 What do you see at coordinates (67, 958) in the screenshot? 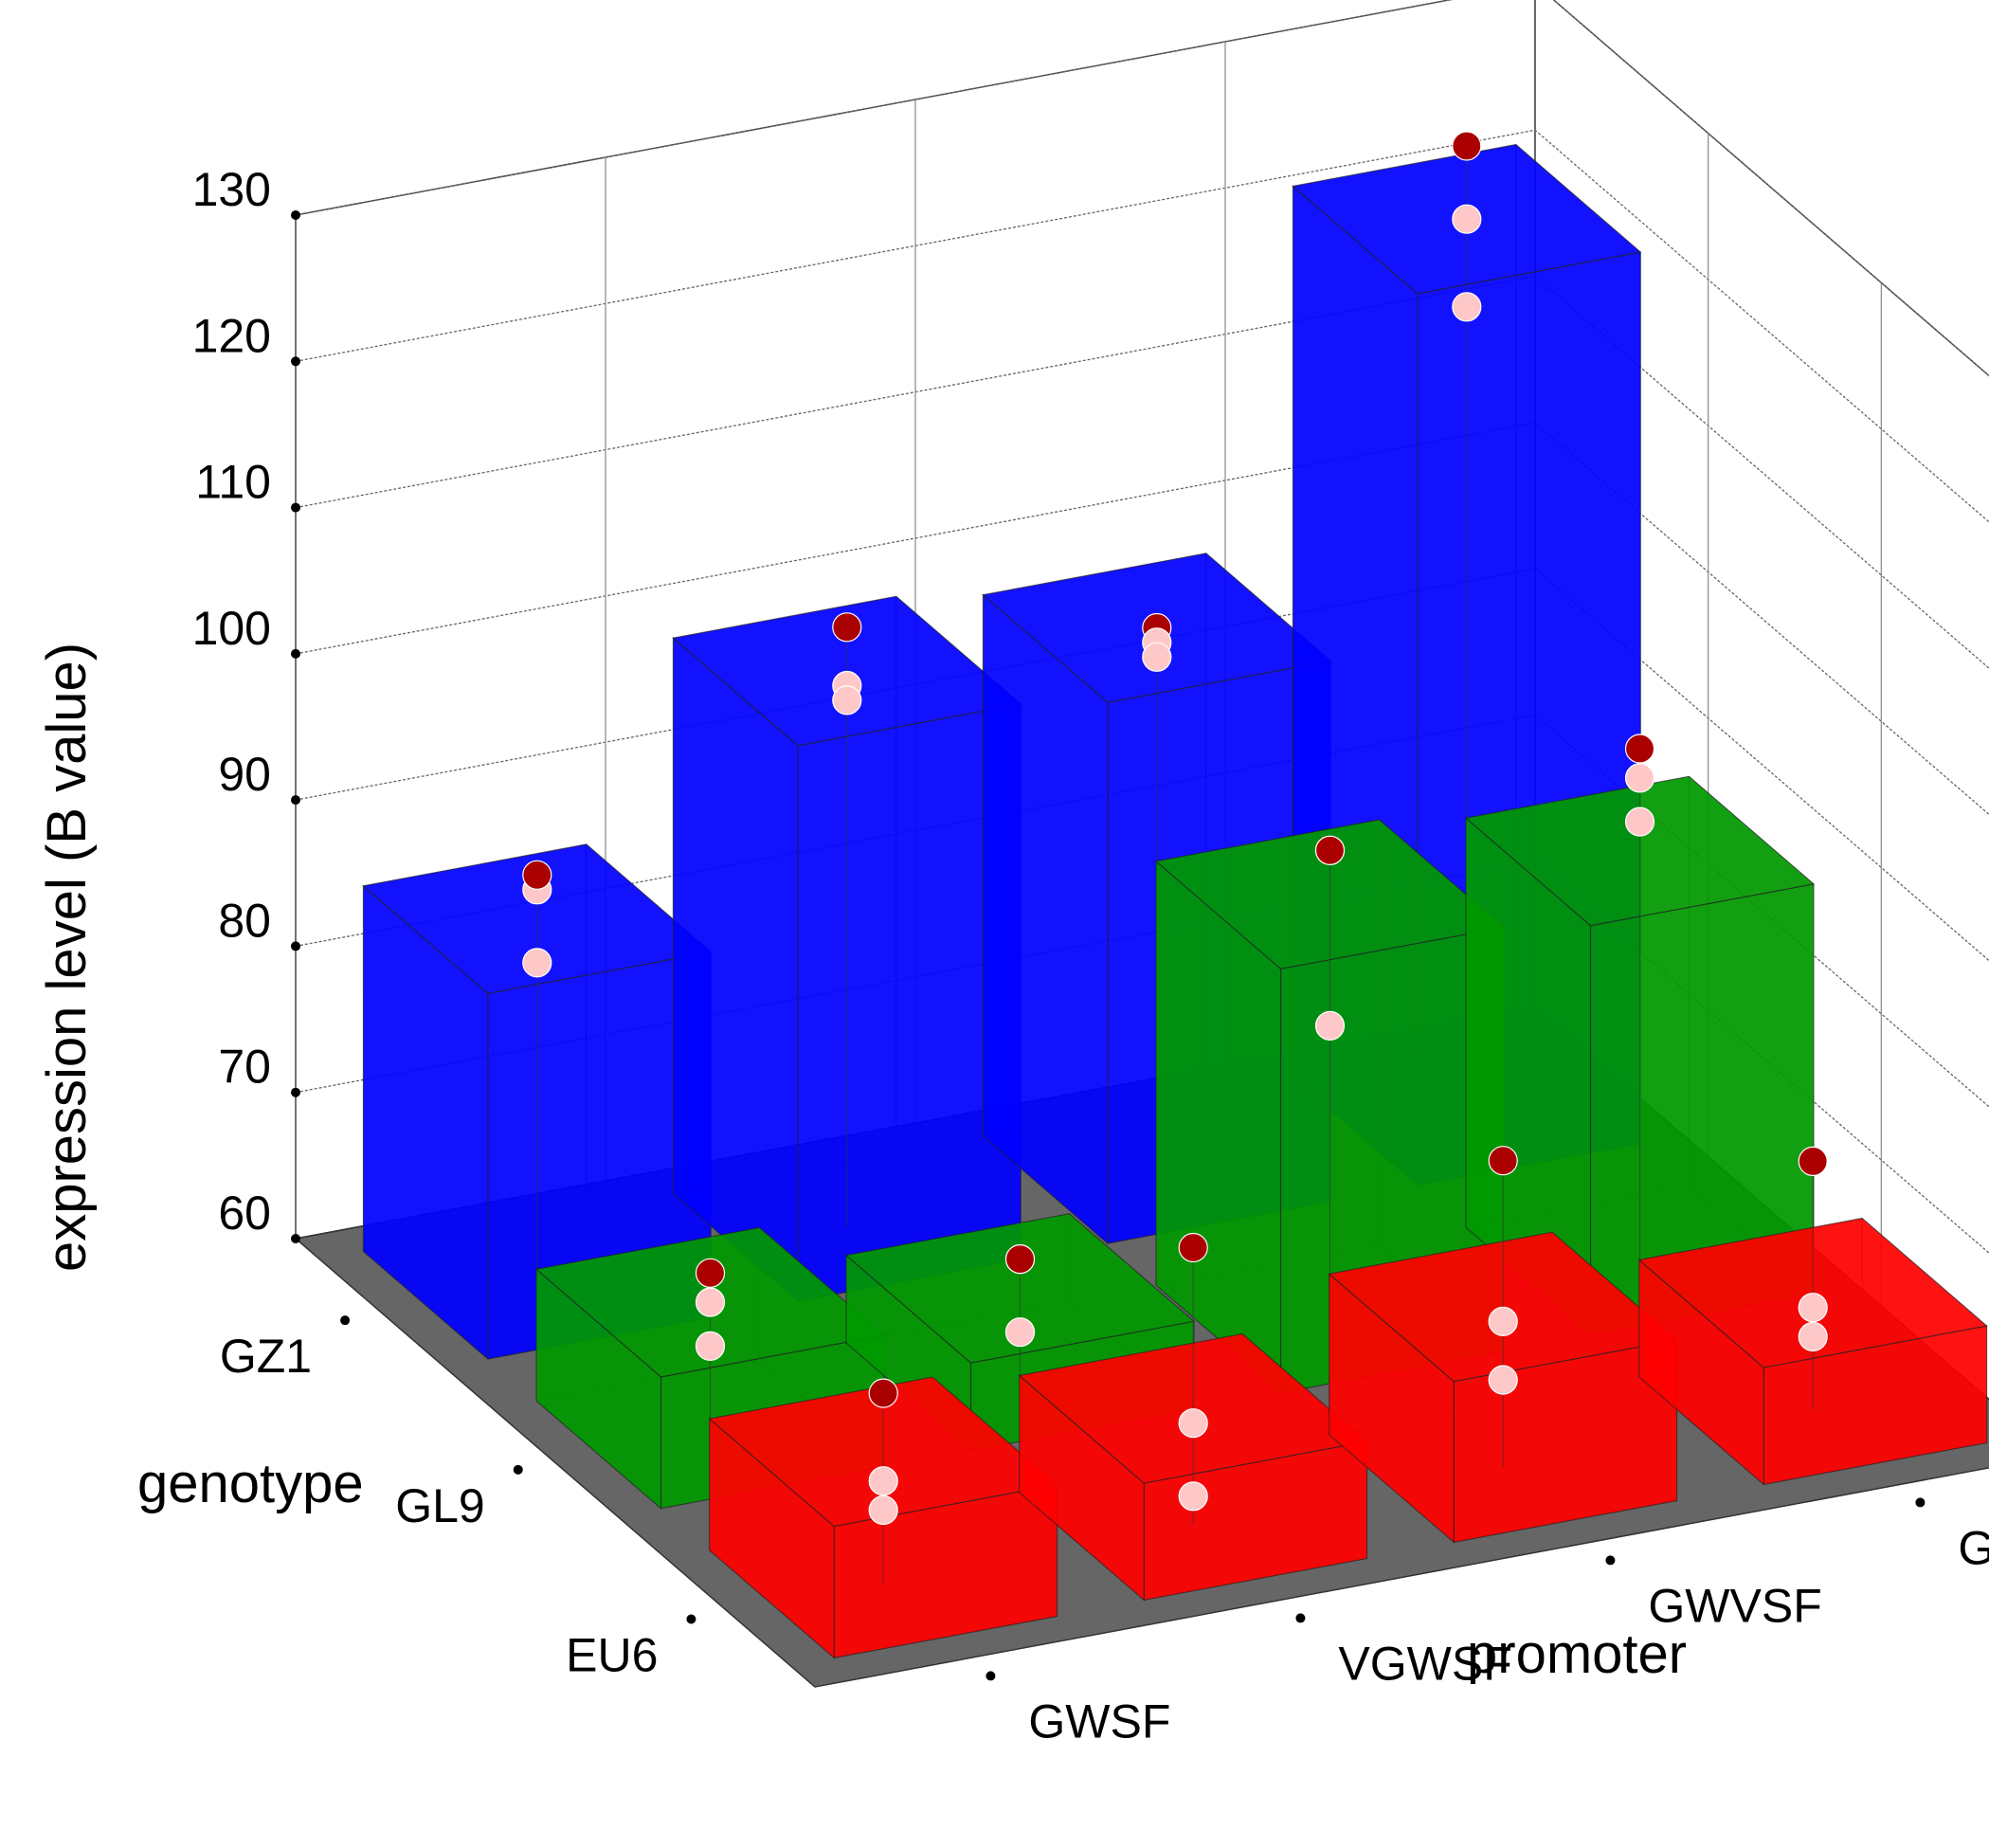
I see `z-axis-title: expression level (B value)` at bounding box center [67, 958].